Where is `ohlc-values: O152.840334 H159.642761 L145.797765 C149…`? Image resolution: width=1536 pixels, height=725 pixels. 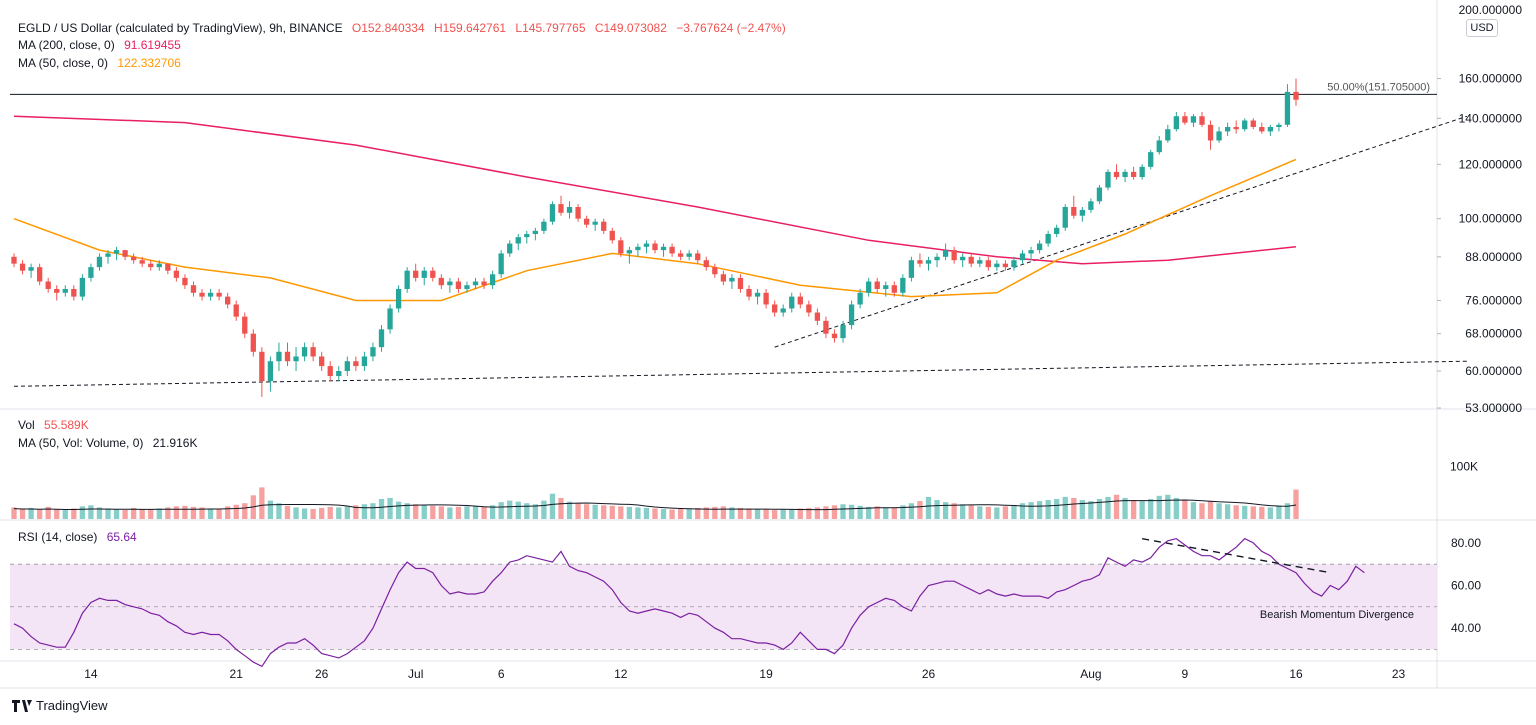
ohlc-values: O152.840334 H159.642761 L145.797765 C149… is located at coordinates (566, 28).